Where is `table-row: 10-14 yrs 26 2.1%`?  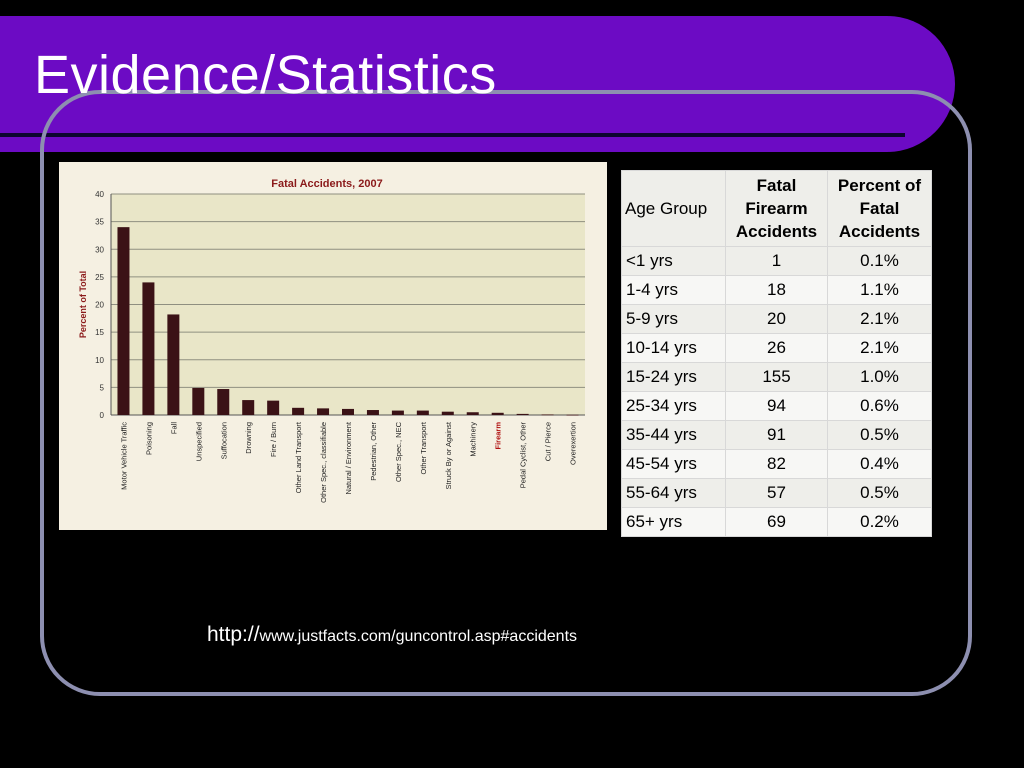
table-row: 10-14 yrs 26 2.1% is located at coordinates (776, 348).